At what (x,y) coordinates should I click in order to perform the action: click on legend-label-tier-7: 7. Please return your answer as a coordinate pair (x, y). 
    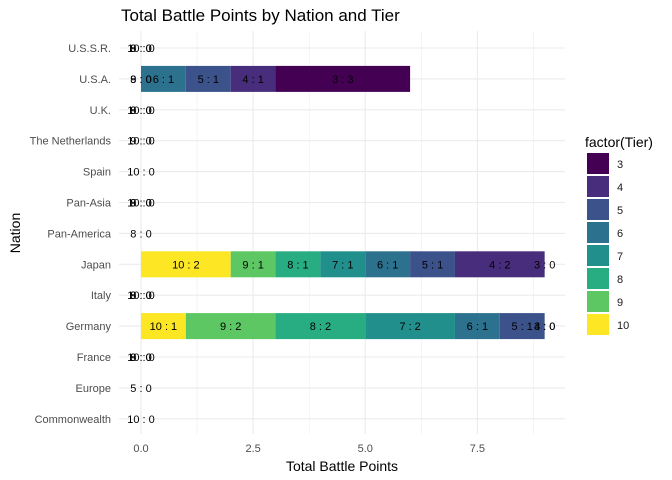
    Looking at the image, I should click on (620, 257).